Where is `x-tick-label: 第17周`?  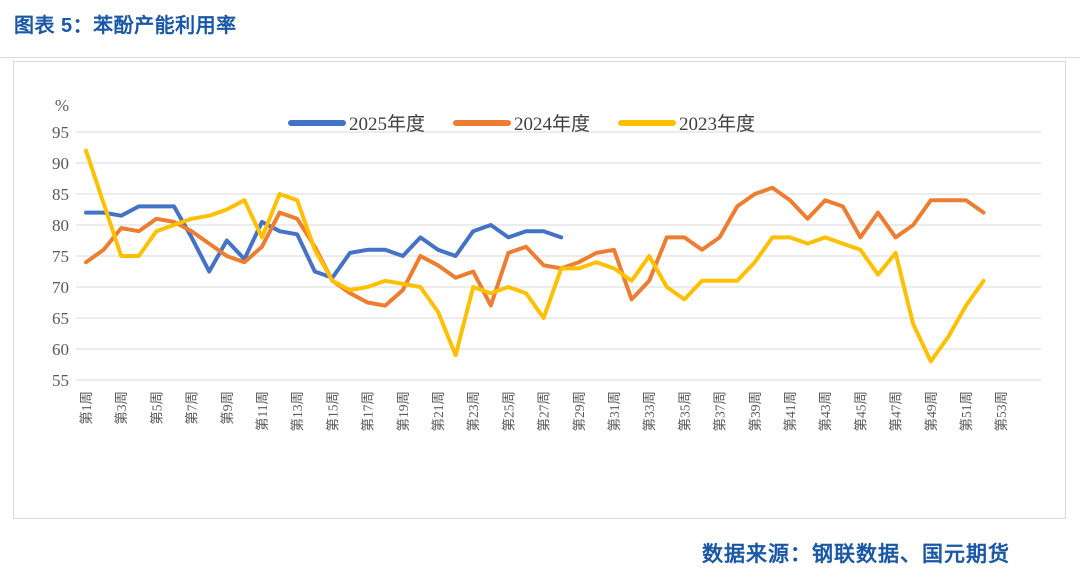 x-tick-label: 第17周 is located at coordinates (368, 411).